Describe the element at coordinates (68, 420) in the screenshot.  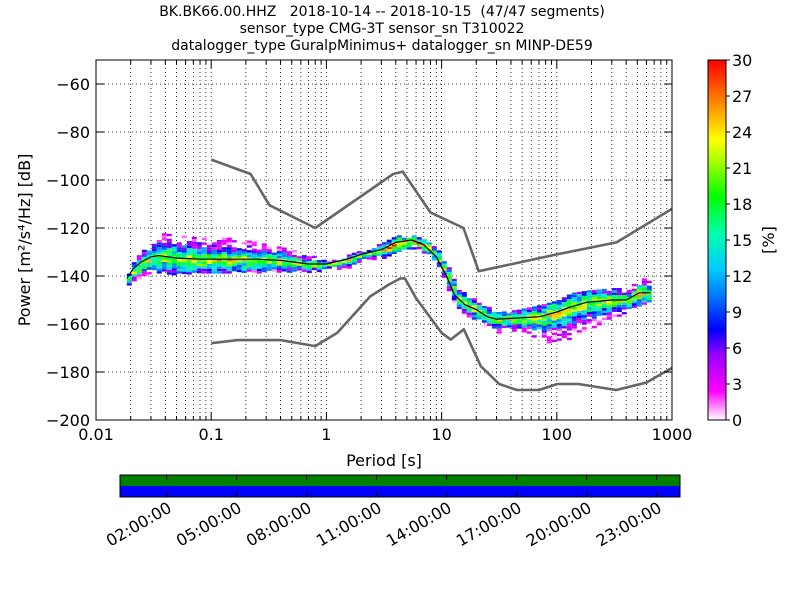
I see `y-tick-label: −200` at that location.